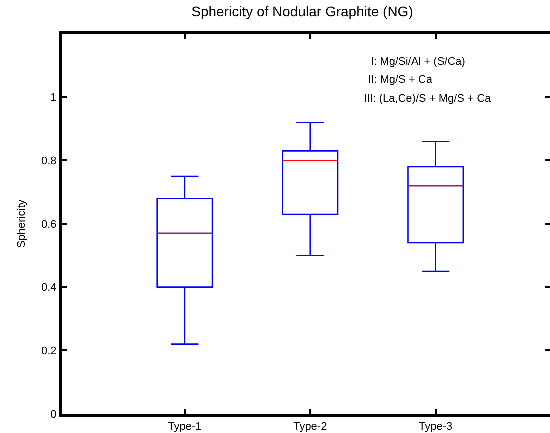 This screenshot has width=550, height=433. What do you see at coordinates (53, 98) in the screenshot?
I see `y-tick-label: 1` at bounding box center [53, 98].